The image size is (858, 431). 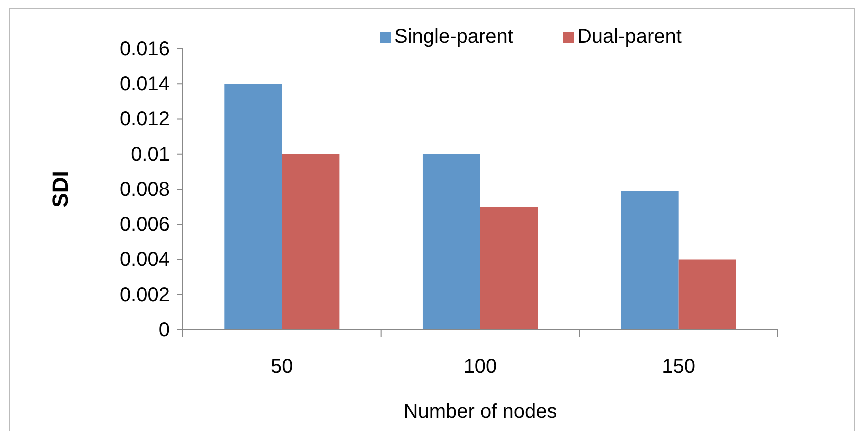 What do you see at coordinates (60, 189) in the screenshot?
I see `y-axis-title: SDI` at bounding box center [60, 189].